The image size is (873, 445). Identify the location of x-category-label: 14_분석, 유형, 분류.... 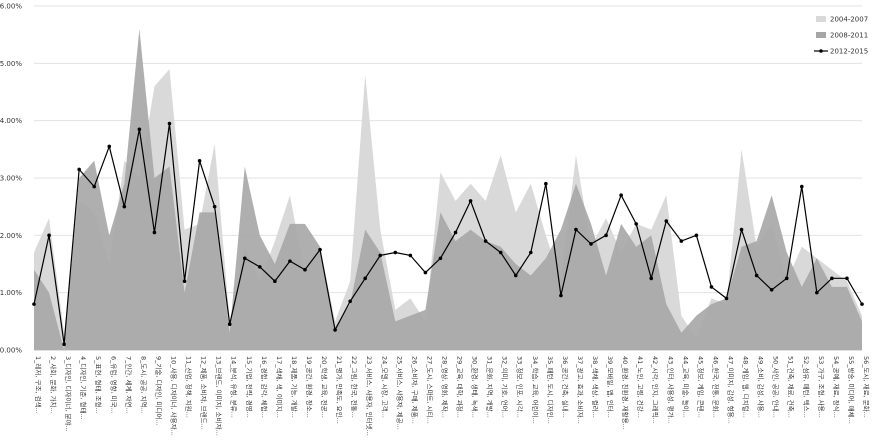
(234, 387).